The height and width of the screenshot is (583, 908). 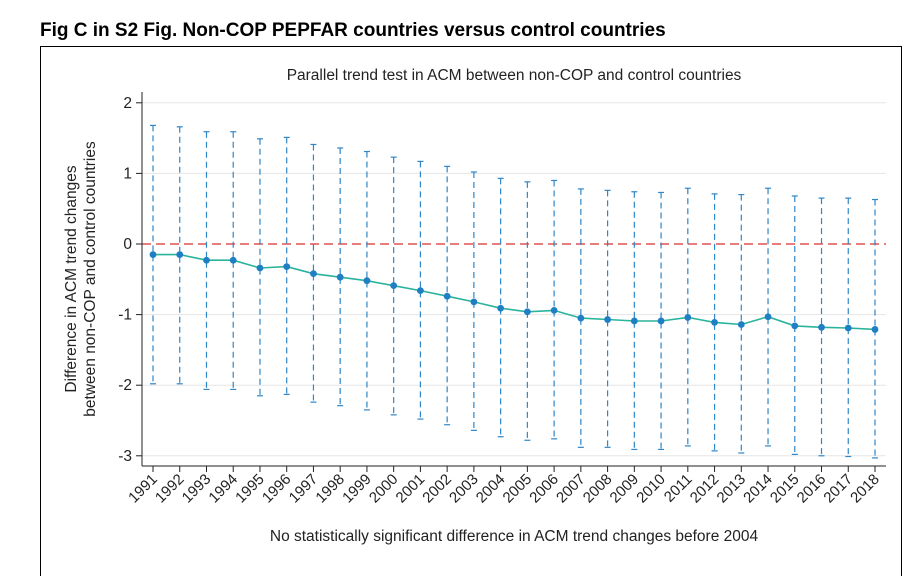 I want to click on x-tick-label: 2016, so click(x=812, y=489).